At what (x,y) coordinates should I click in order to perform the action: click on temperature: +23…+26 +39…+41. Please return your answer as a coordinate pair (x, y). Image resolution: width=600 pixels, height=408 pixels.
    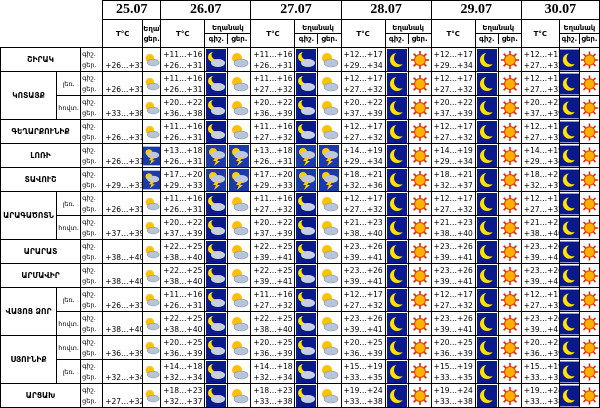
    Looking at the image, I should click on (363, 275).